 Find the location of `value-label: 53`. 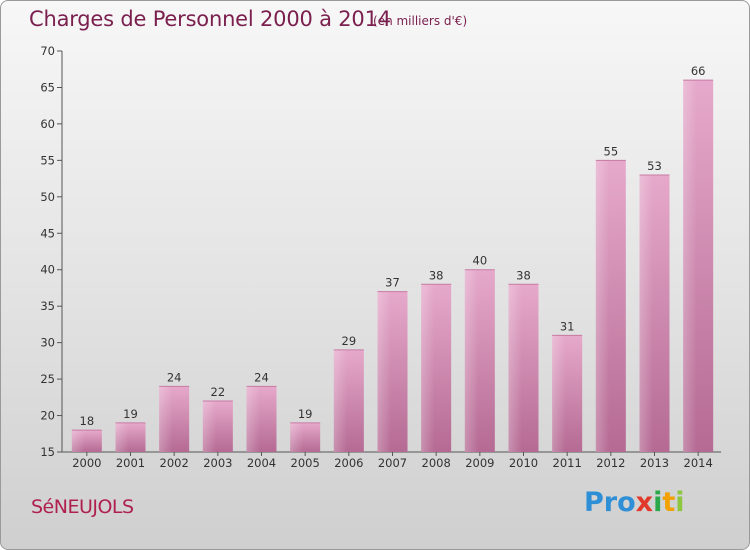

value-label: 53 is located at coordinates (654, 166).